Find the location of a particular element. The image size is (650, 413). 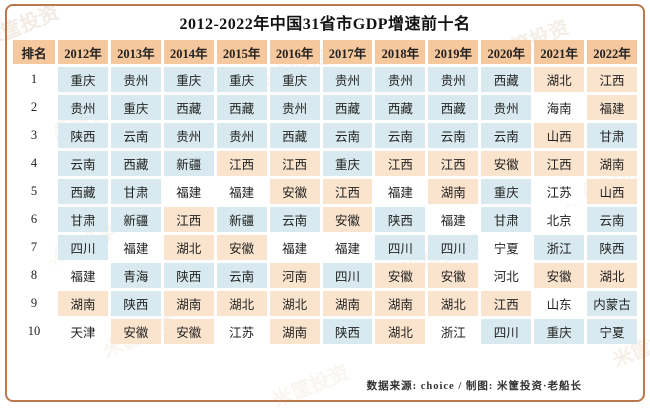

table-row: 7 四川 福建 湖北 安徽 福建 福建 四川 四川 宁夏 浙江 陕西 is located at coordinates (325, 247).